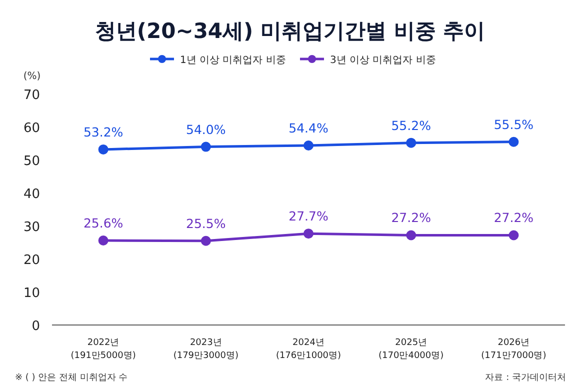 This screenshot has height=387, width=580. I want to click on y-tick-label: 40, so click(31, 194).